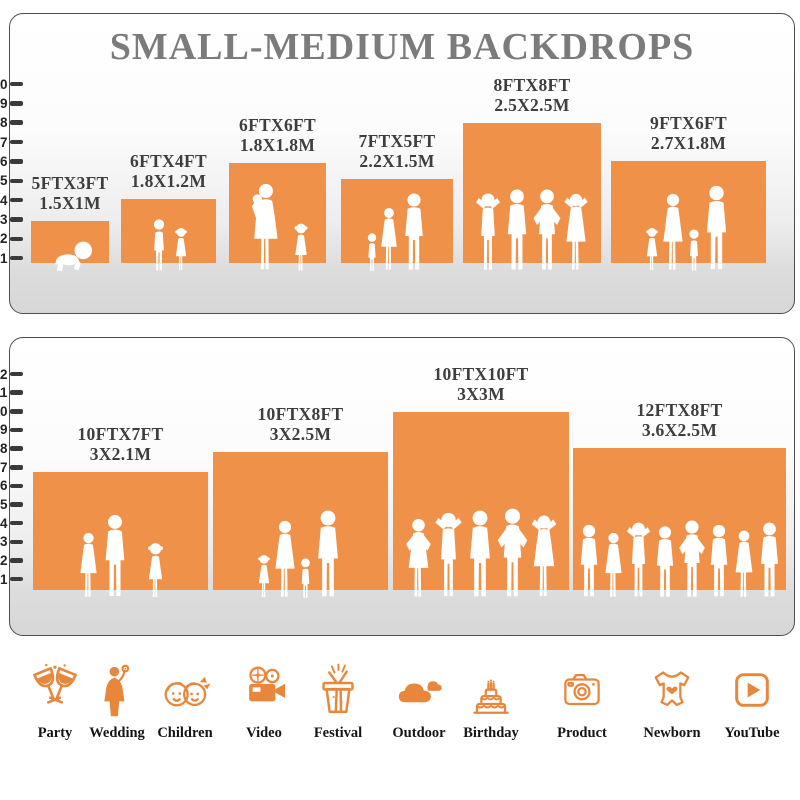 Image resolution: width=800 pixels, height=800 pixels. What do you see at coordinates (18, 103) in the screenshot?
I see `ruler-tick: 9` at bounding box center [18, 103].